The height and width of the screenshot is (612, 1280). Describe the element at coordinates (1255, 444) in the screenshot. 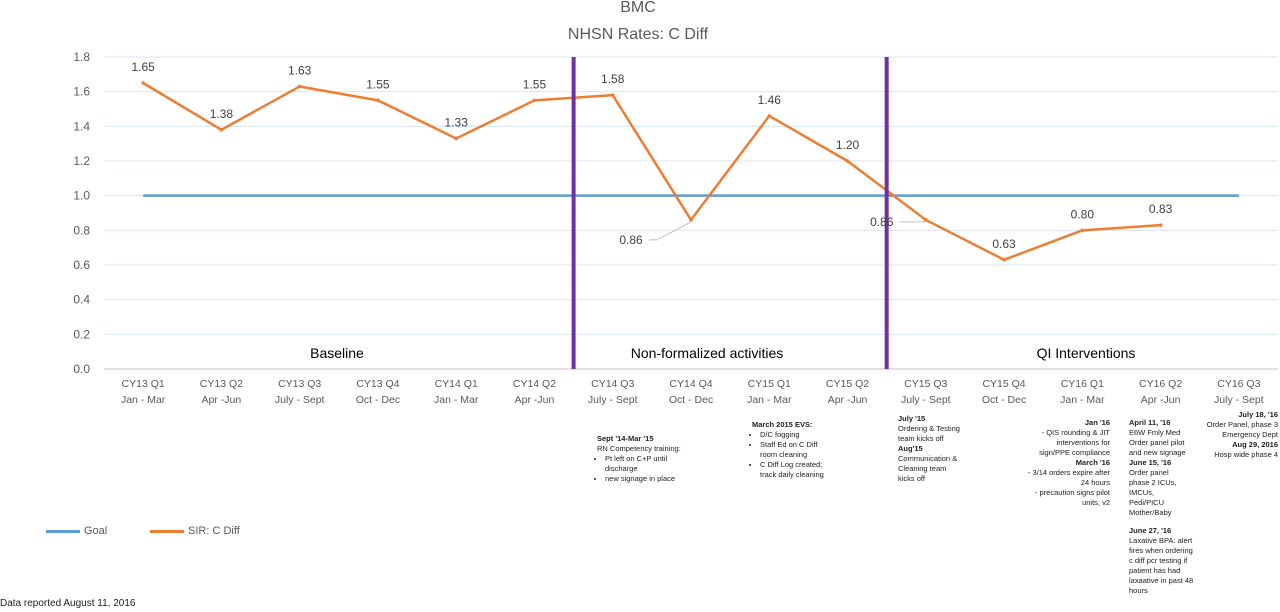

I see `note-cy16q3-title2: Aug 29, 2016` at that location.